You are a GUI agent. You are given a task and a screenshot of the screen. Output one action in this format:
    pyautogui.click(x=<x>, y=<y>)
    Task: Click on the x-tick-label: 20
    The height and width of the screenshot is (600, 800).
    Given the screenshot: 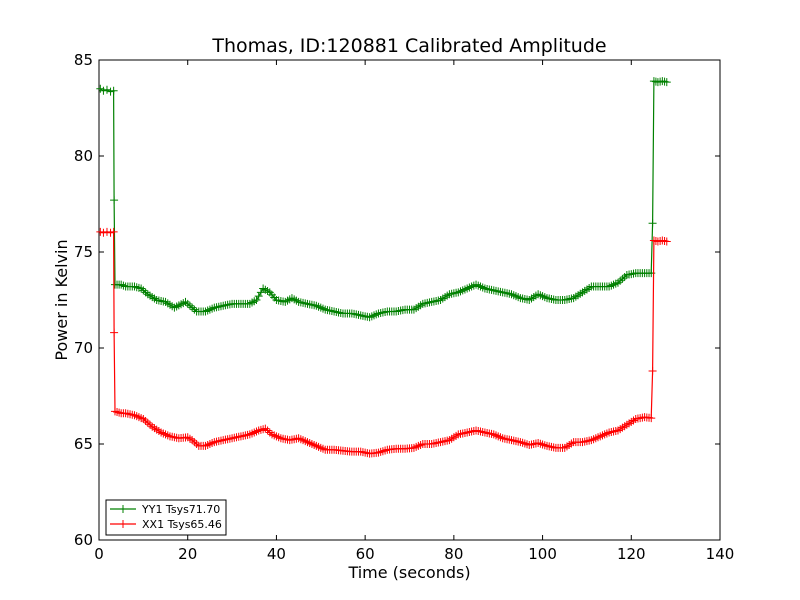 What is the action you would take?
    pyautogui.click(x=187, y=554)
    